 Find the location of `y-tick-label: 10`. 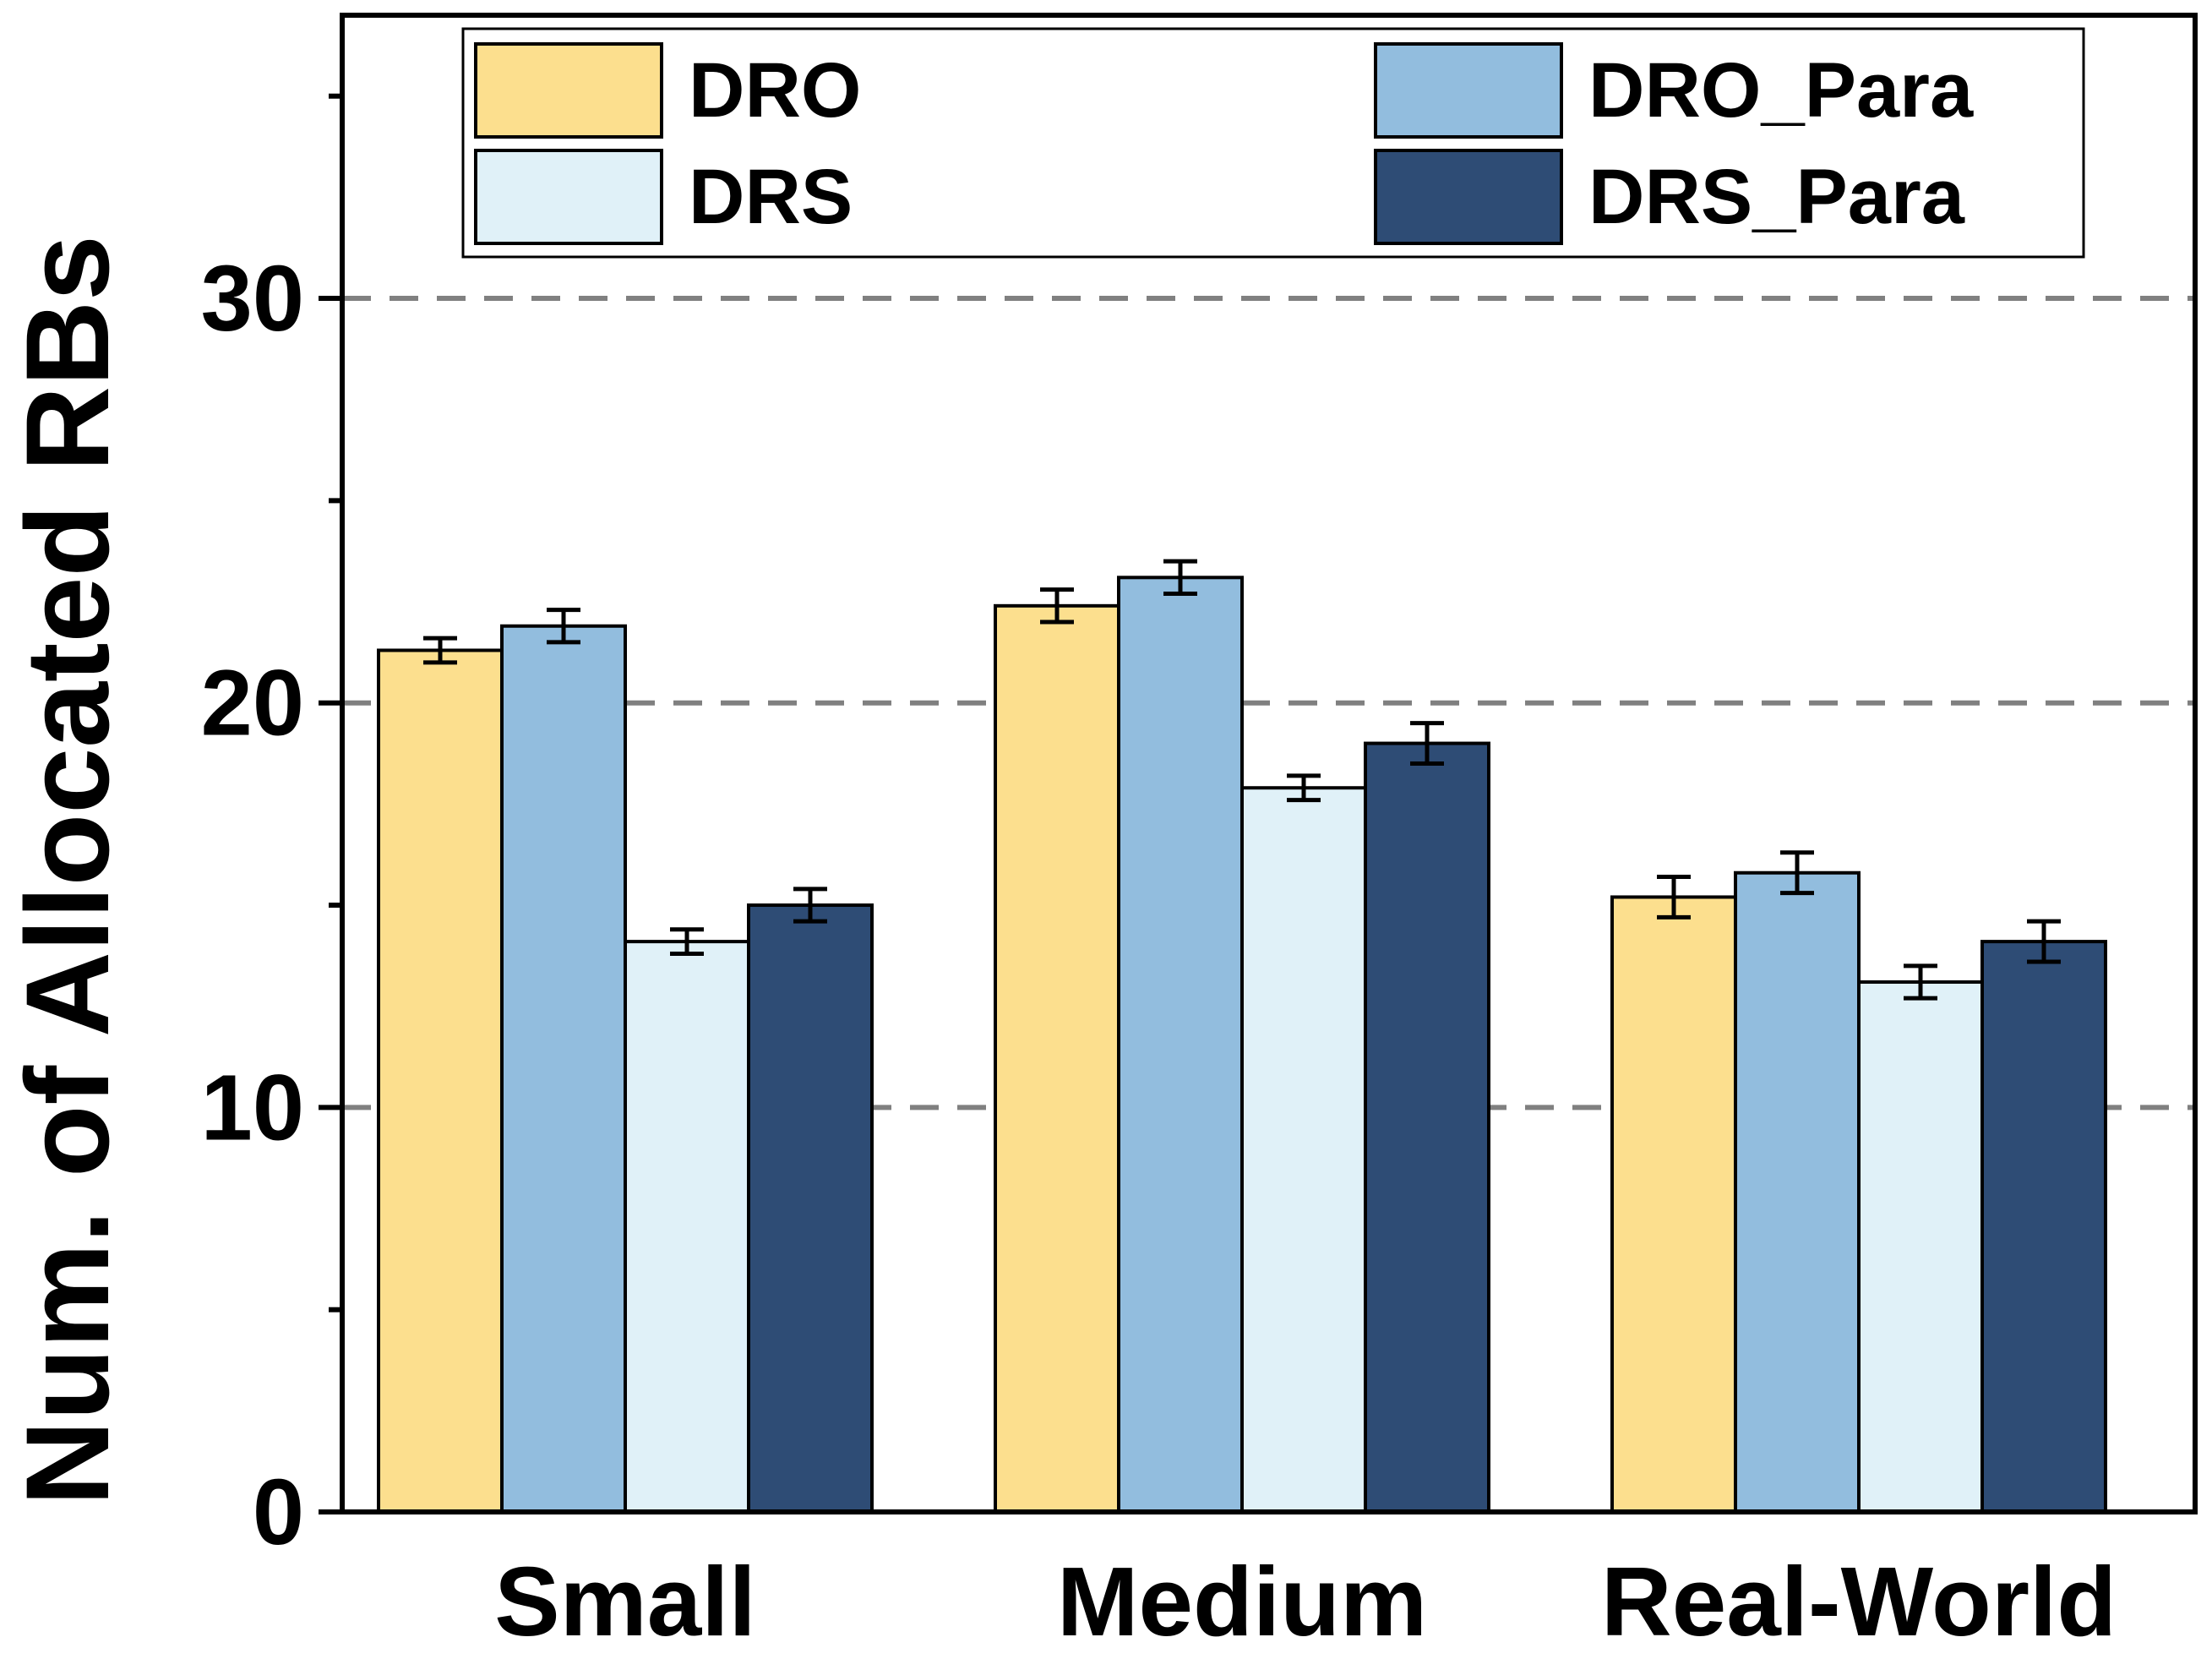

y-tick-label: 10 is located at coordinates (252, 1108).